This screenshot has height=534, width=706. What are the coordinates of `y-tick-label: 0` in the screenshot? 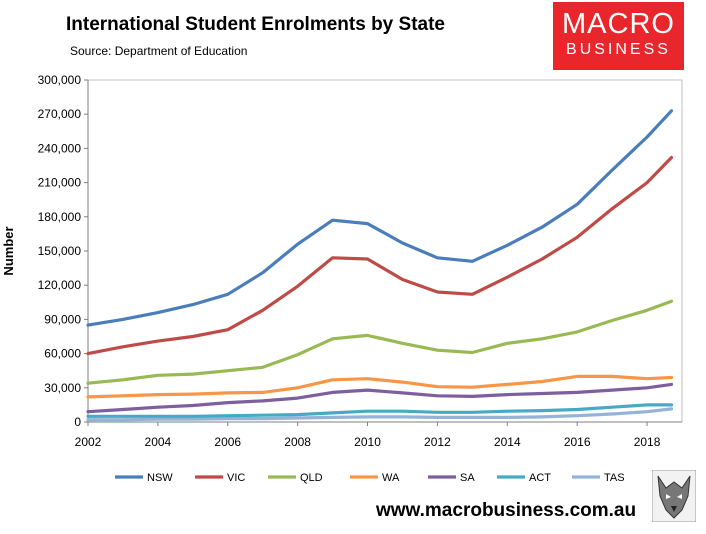 It's located at (77, 422).